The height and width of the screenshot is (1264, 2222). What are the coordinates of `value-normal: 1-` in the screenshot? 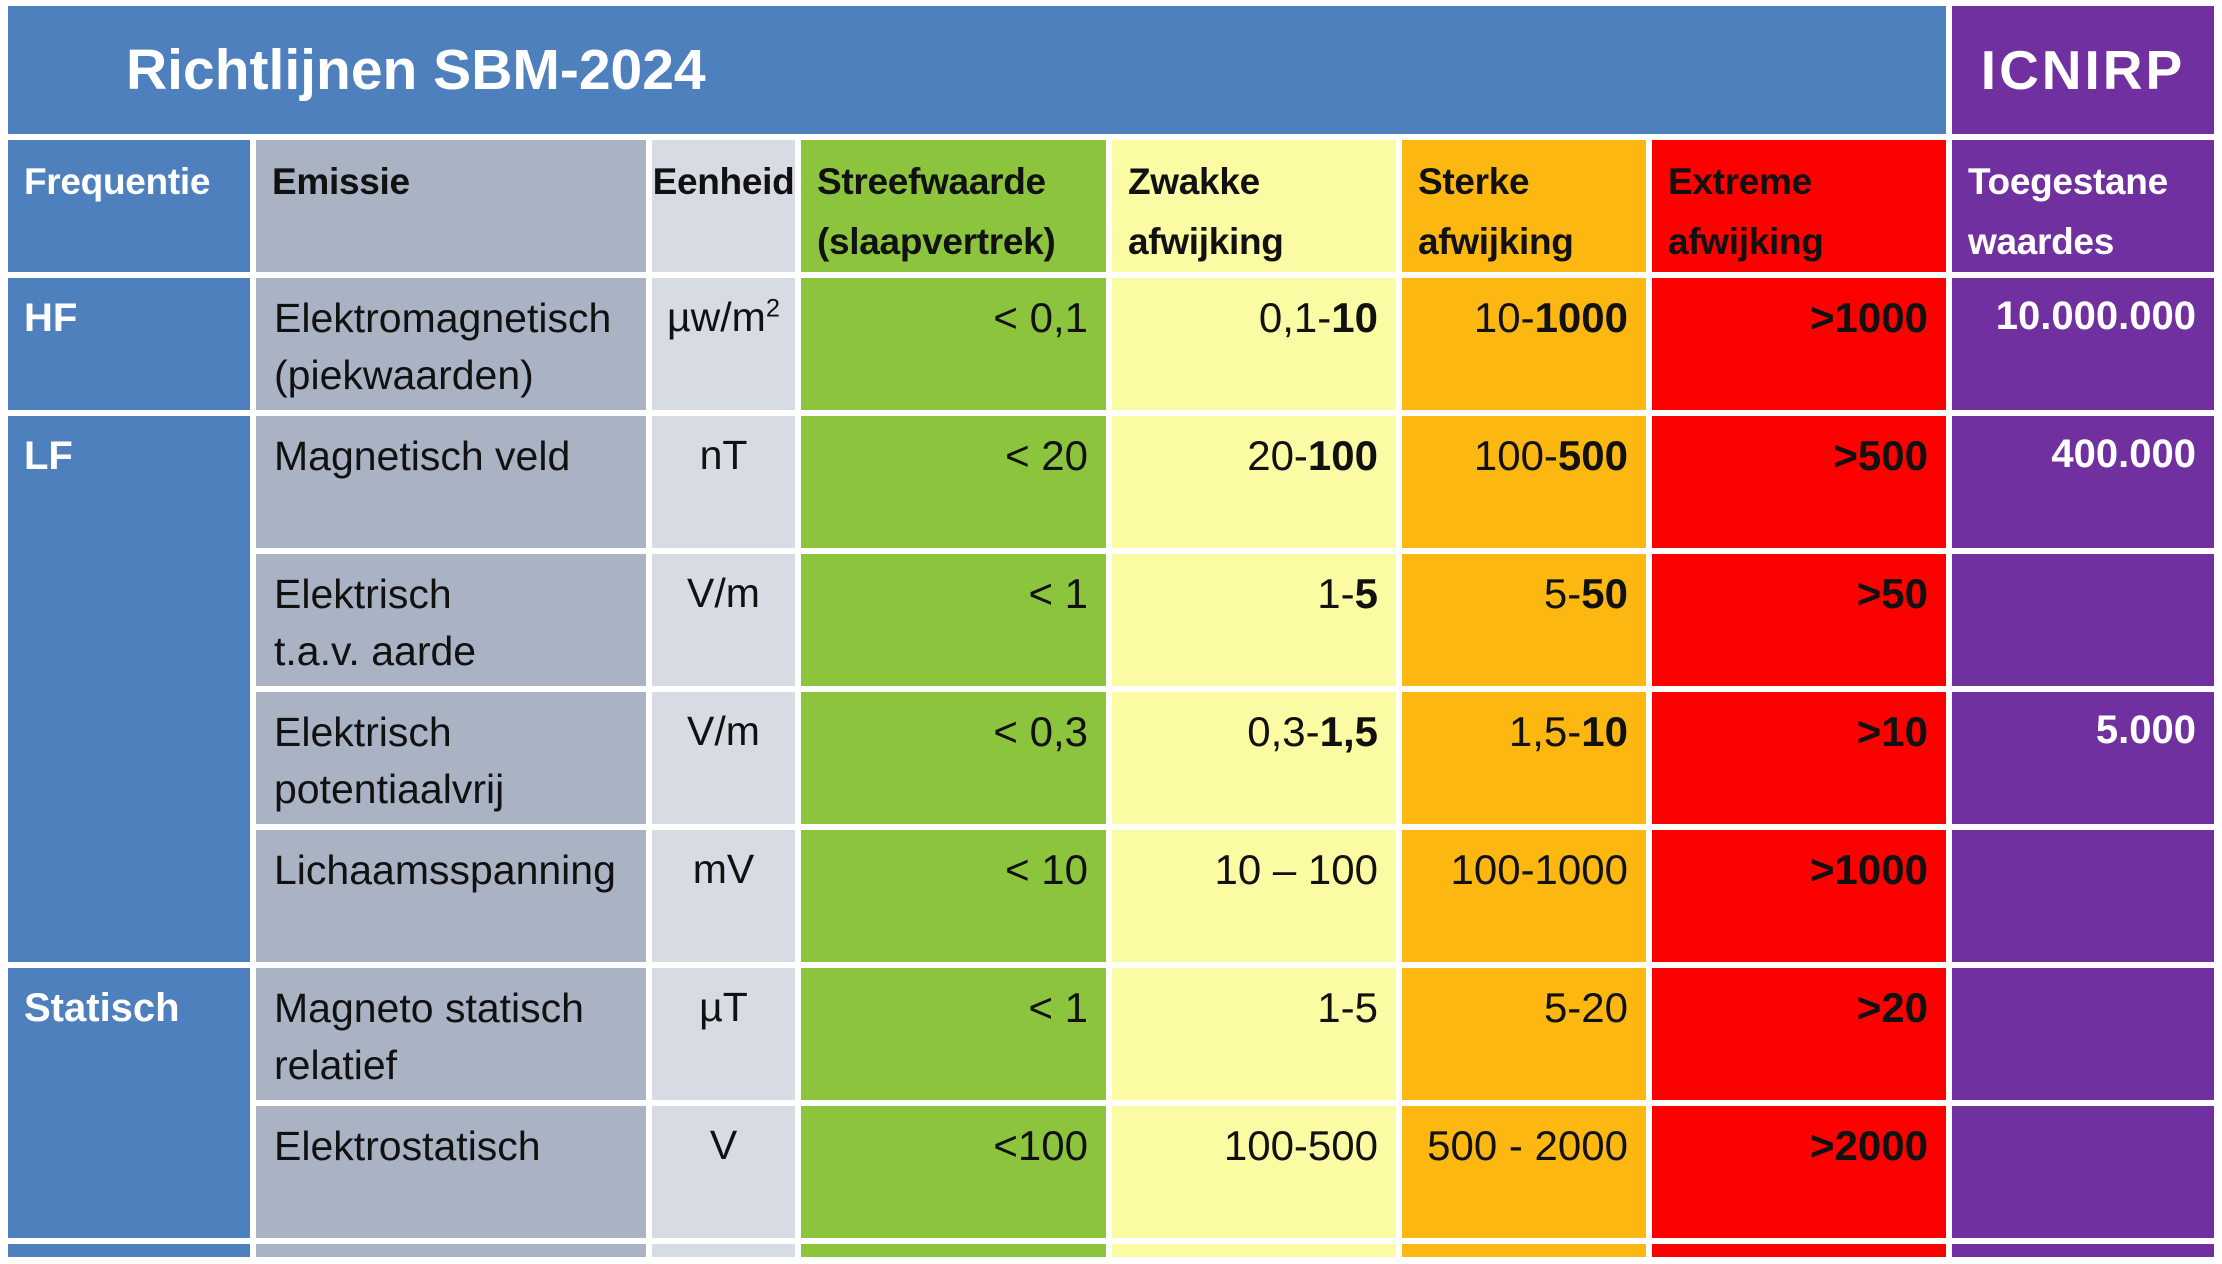 It's located at (1336, 593).